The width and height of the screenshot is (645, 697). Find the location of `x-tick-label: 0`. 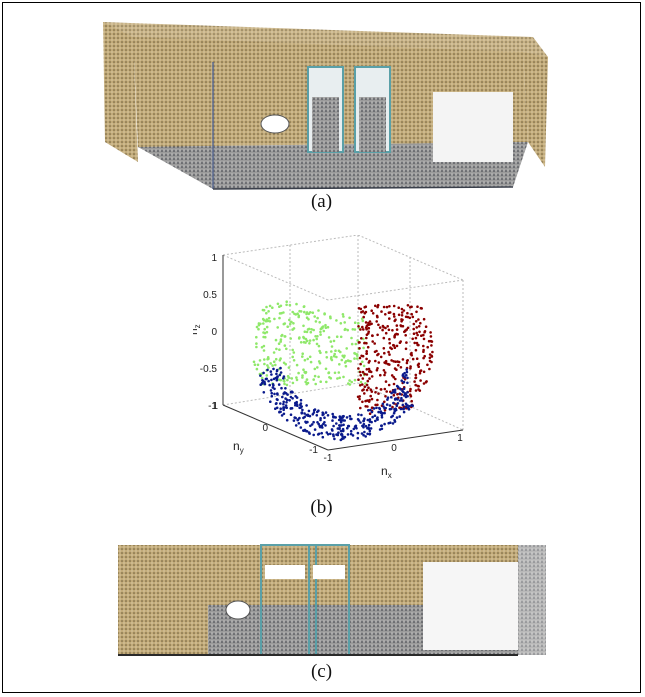

x-tick-label: 0 is located at coordinates (394, 448).